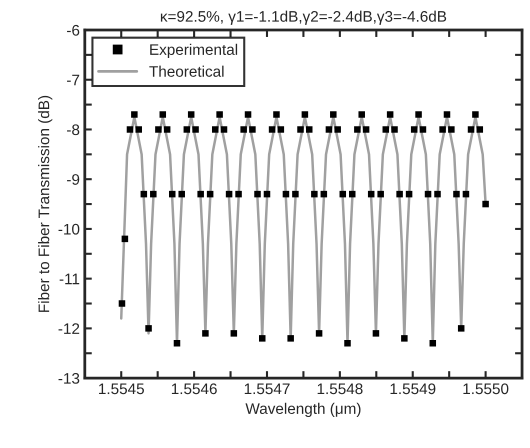  I want to click on x-tick-label: 1.5548, so click(340, 388).